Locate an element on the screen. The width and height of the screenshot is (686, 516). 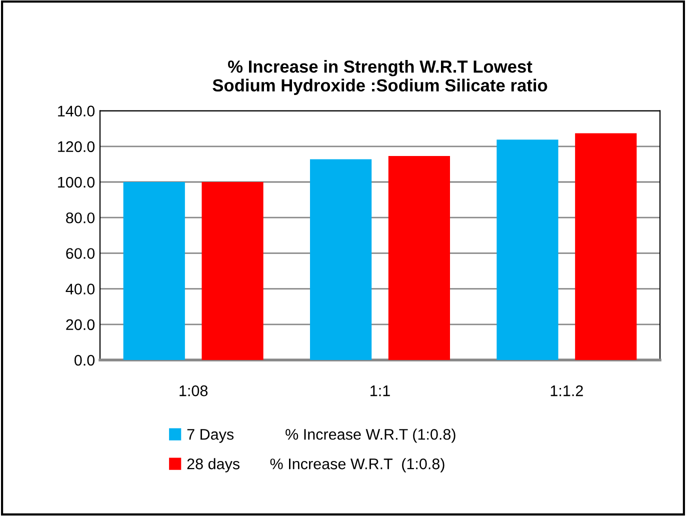
x-tick-label: 1:1.2 is located at coordinates (566, 390).